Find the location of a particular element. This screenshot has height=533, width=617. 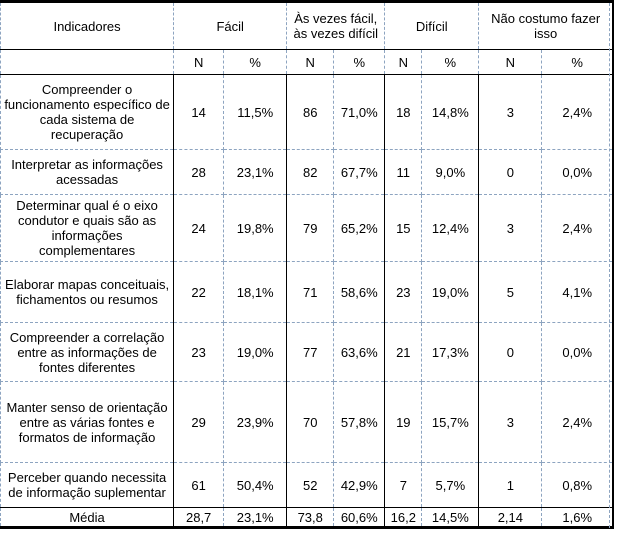

cell-pct: 19,8% is located at coordinates (255, 228).